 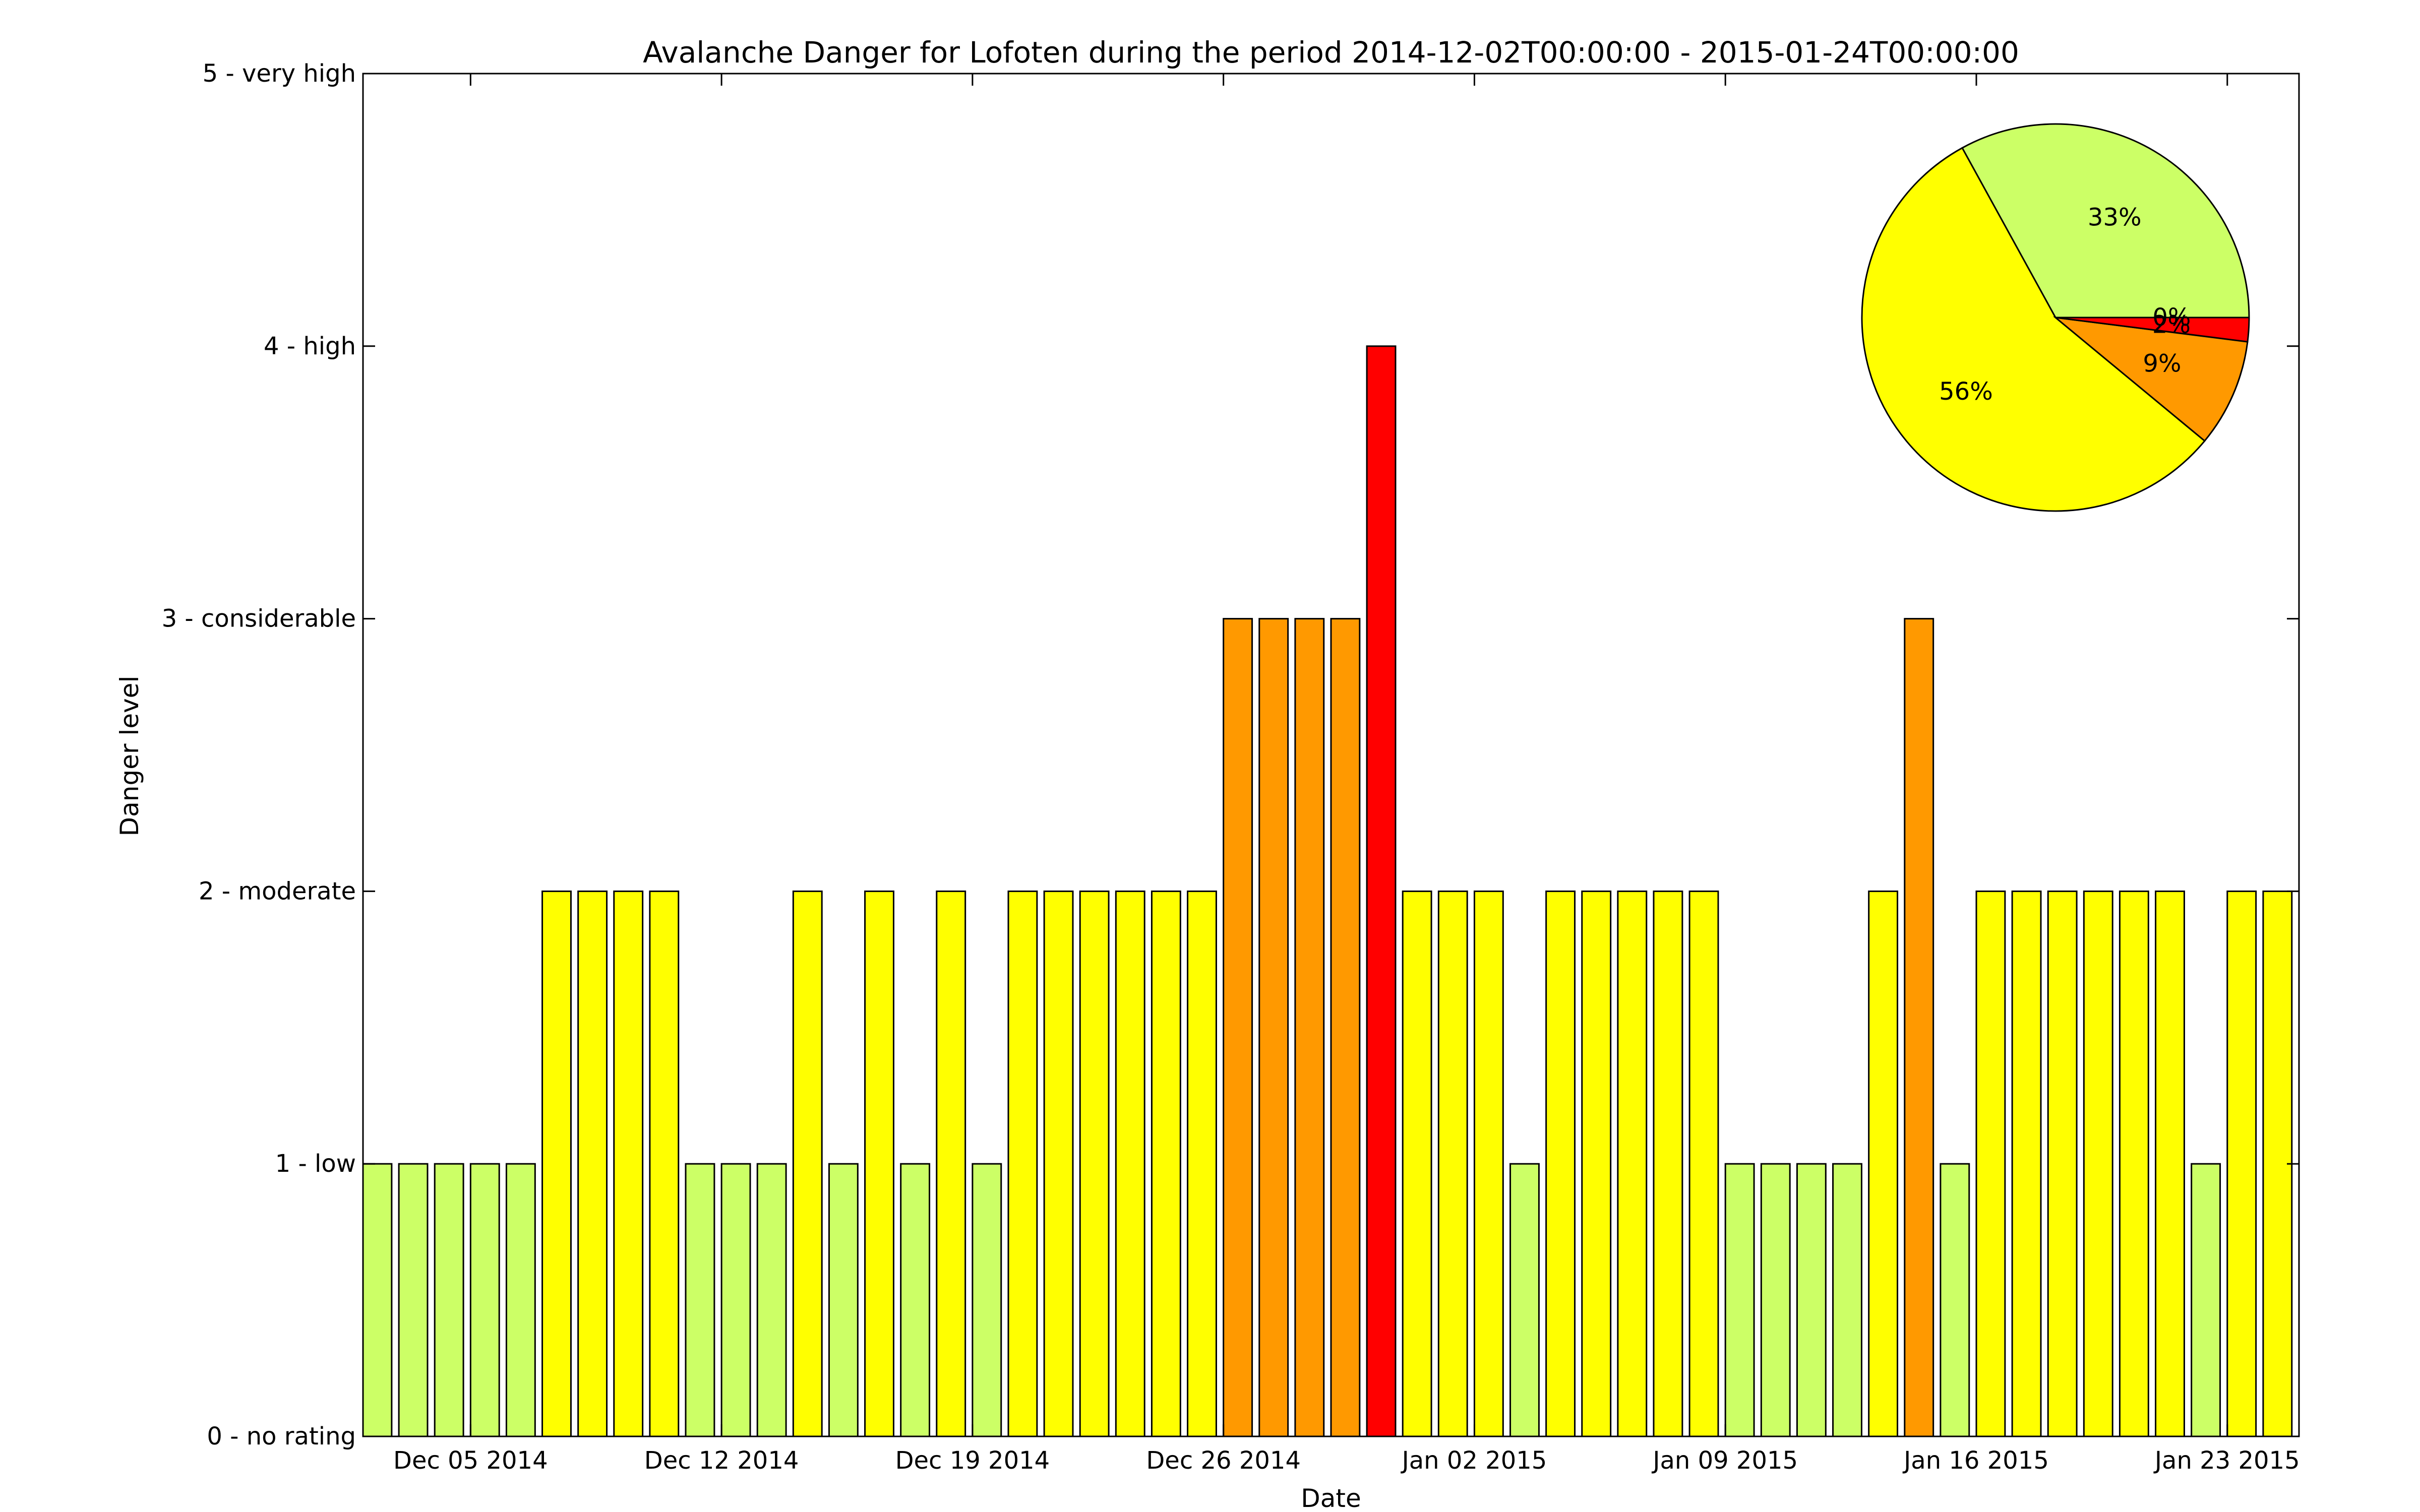 I want to click on x-tick-label: Jan 02 2015, so click(x=1474, y=1460).